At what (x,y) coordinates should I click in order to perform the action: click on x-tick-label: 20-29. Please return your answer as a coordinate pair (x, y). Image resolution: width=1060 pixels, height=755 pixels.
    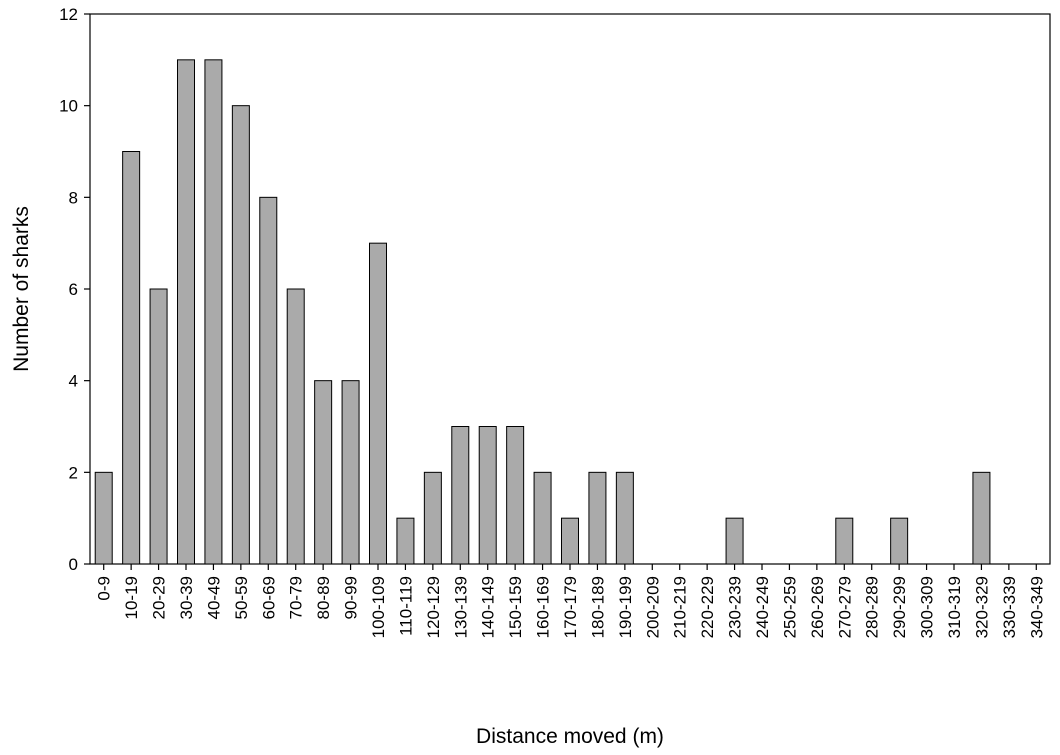
    Looking at the image, I should click on (159, 597).